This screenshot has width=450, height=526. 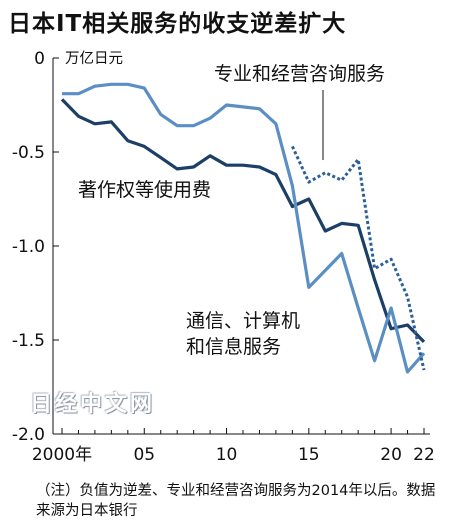 What do you see at coordinates (299, 74) in the screenshot?
I see `annotation-label: 专业和经营咨询服务` at bounding box center [299, 74].